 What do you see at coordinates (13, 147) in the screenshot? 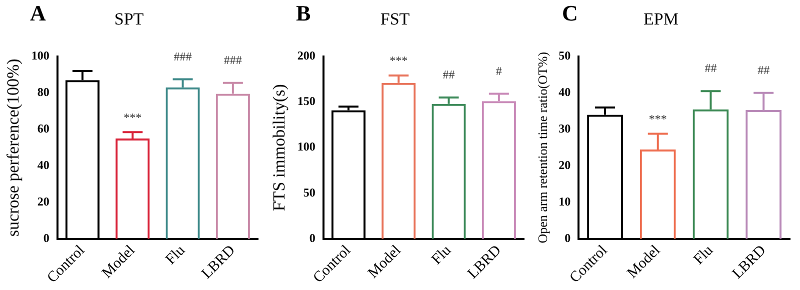
I see `y-axis-title: sucrose perference(100%)` at bounding box center [13, 147].